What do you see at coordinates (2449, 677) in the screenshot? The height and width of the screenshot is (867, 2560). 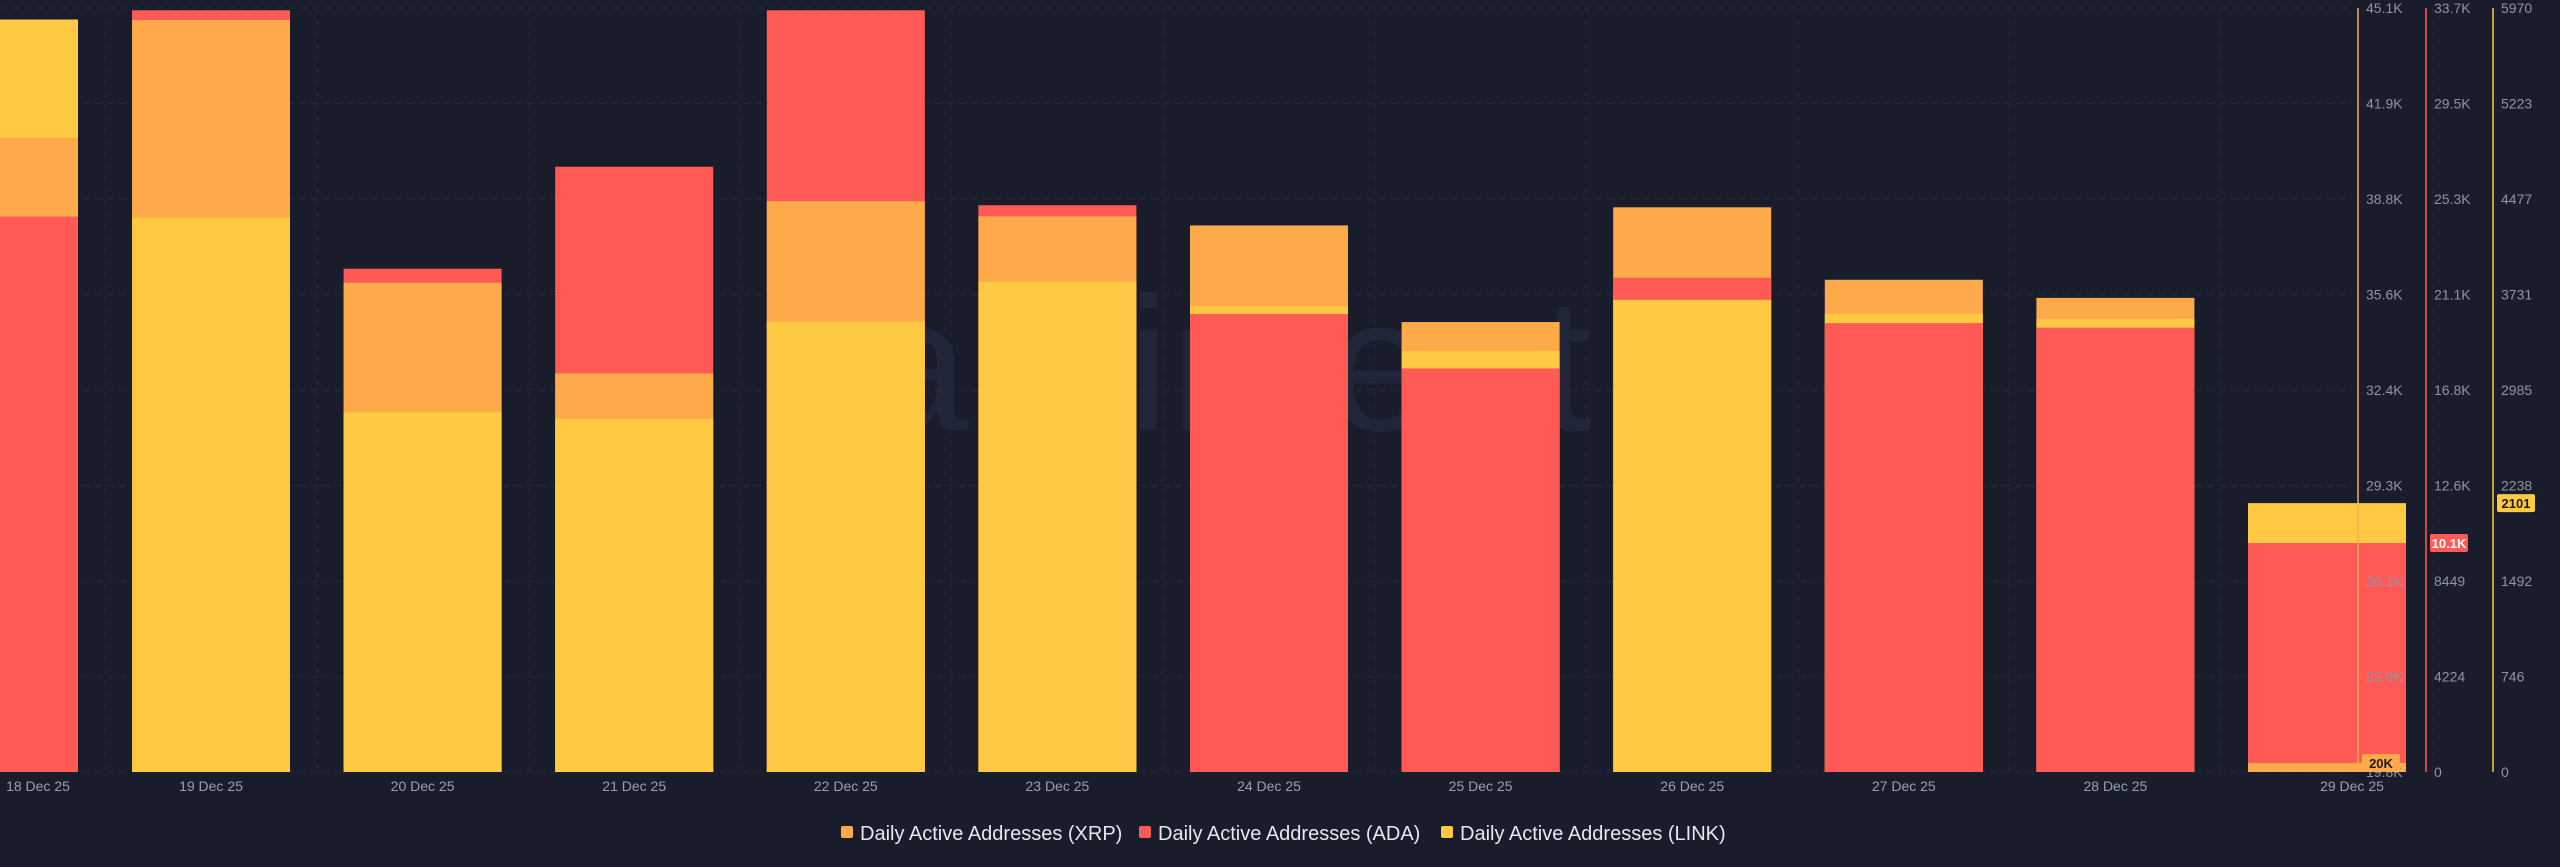 I see `y-tick-ada: 4224` at bounding box center [2449, 677].